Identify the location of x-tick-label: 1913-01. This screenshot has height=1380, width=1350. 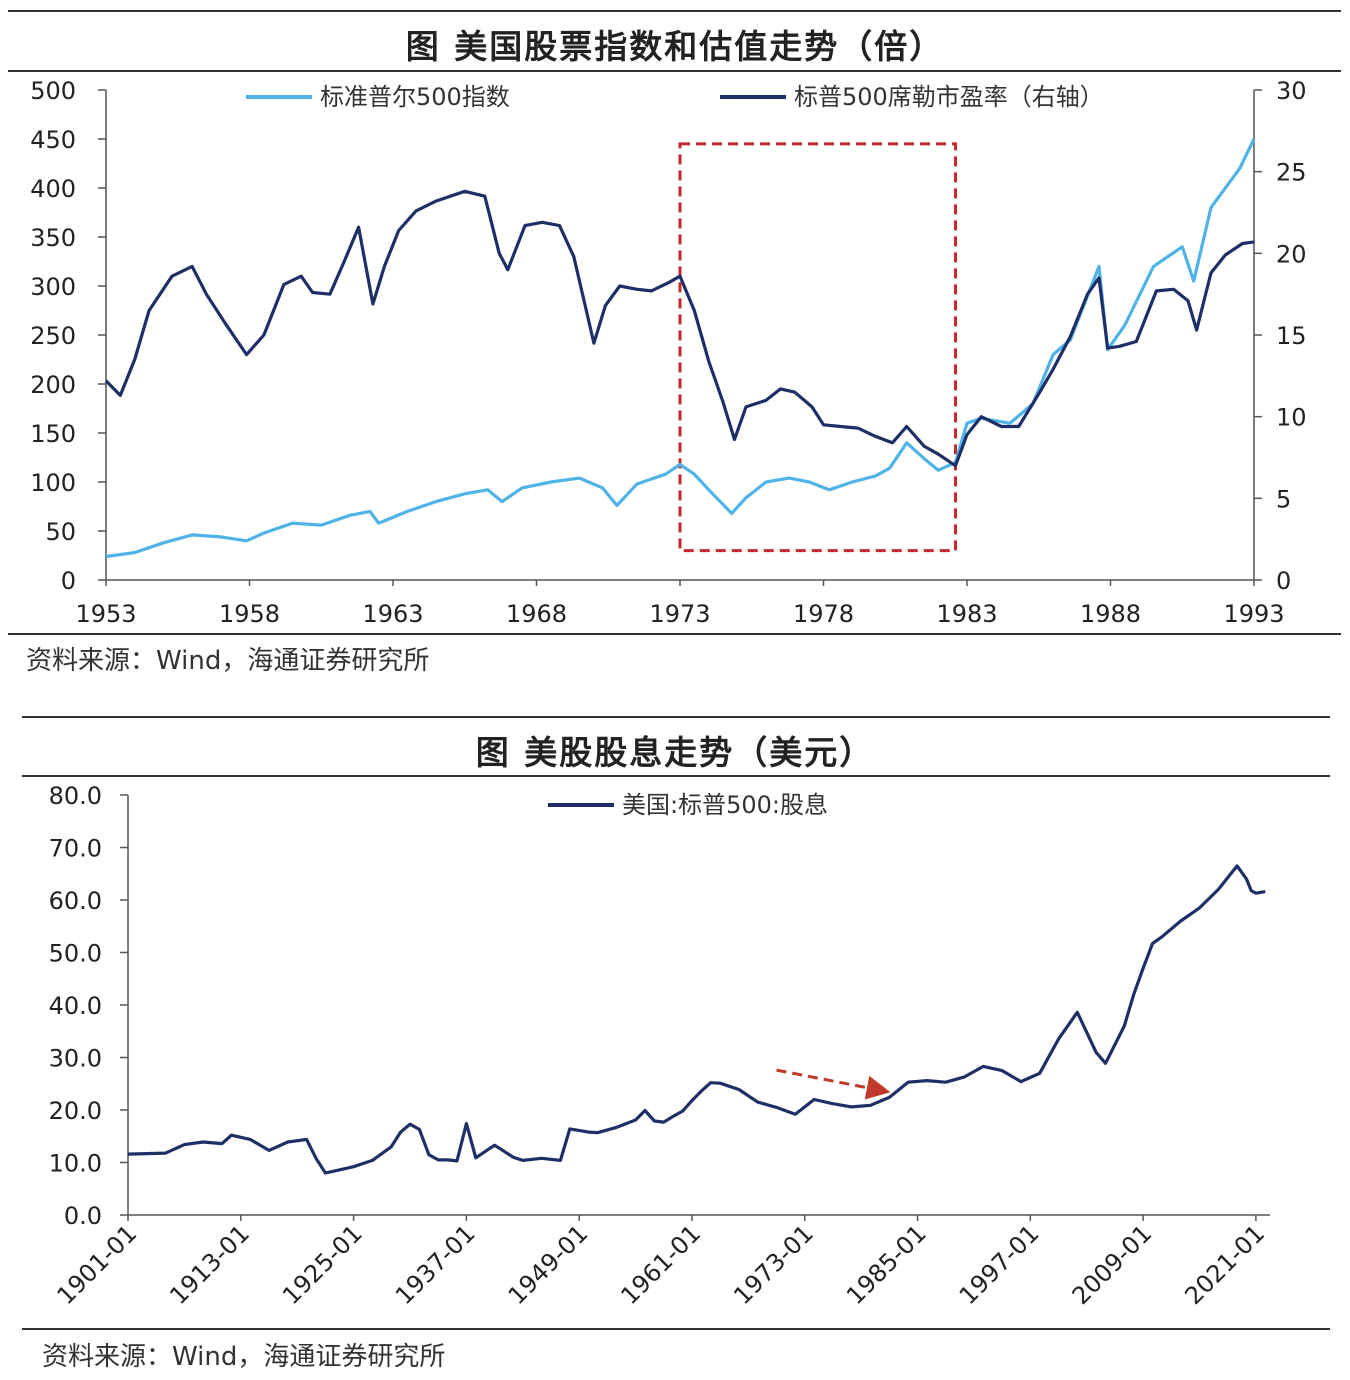
(209, 1264).